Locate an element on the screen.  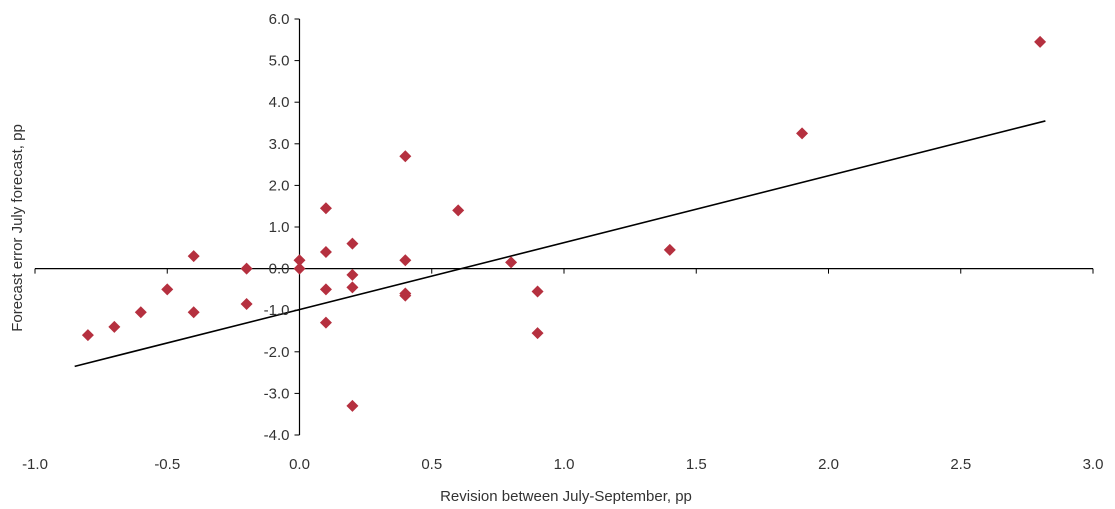
y-tick-label: 1.0 is located at coordinates (279, 227).